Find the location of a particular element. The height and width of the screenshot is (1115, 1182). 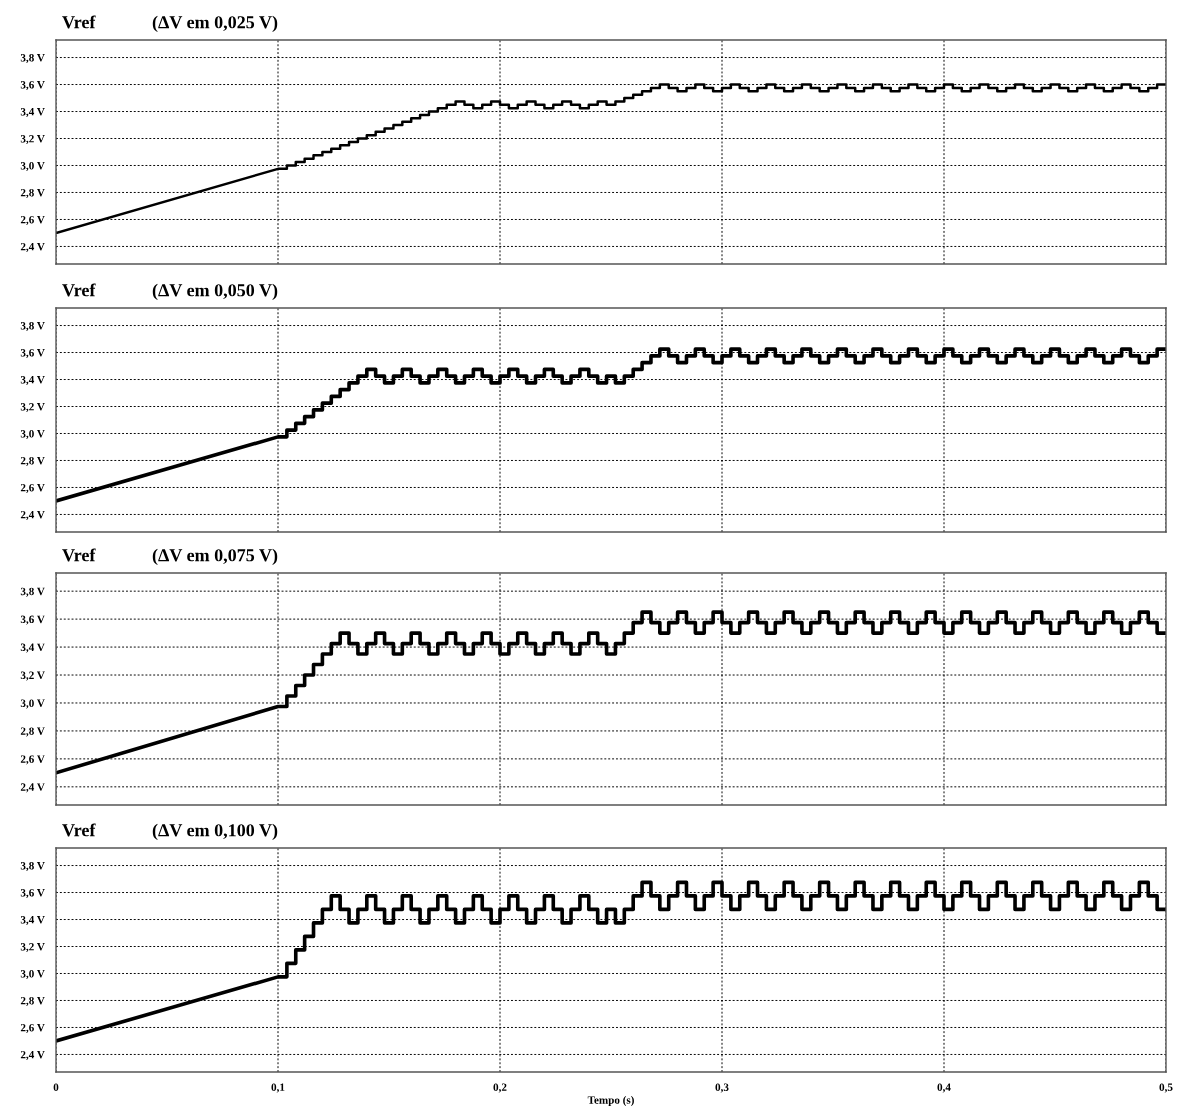

chart-subtitle: (ΔV em 0,050 V) is located at coordinates (215, 291).